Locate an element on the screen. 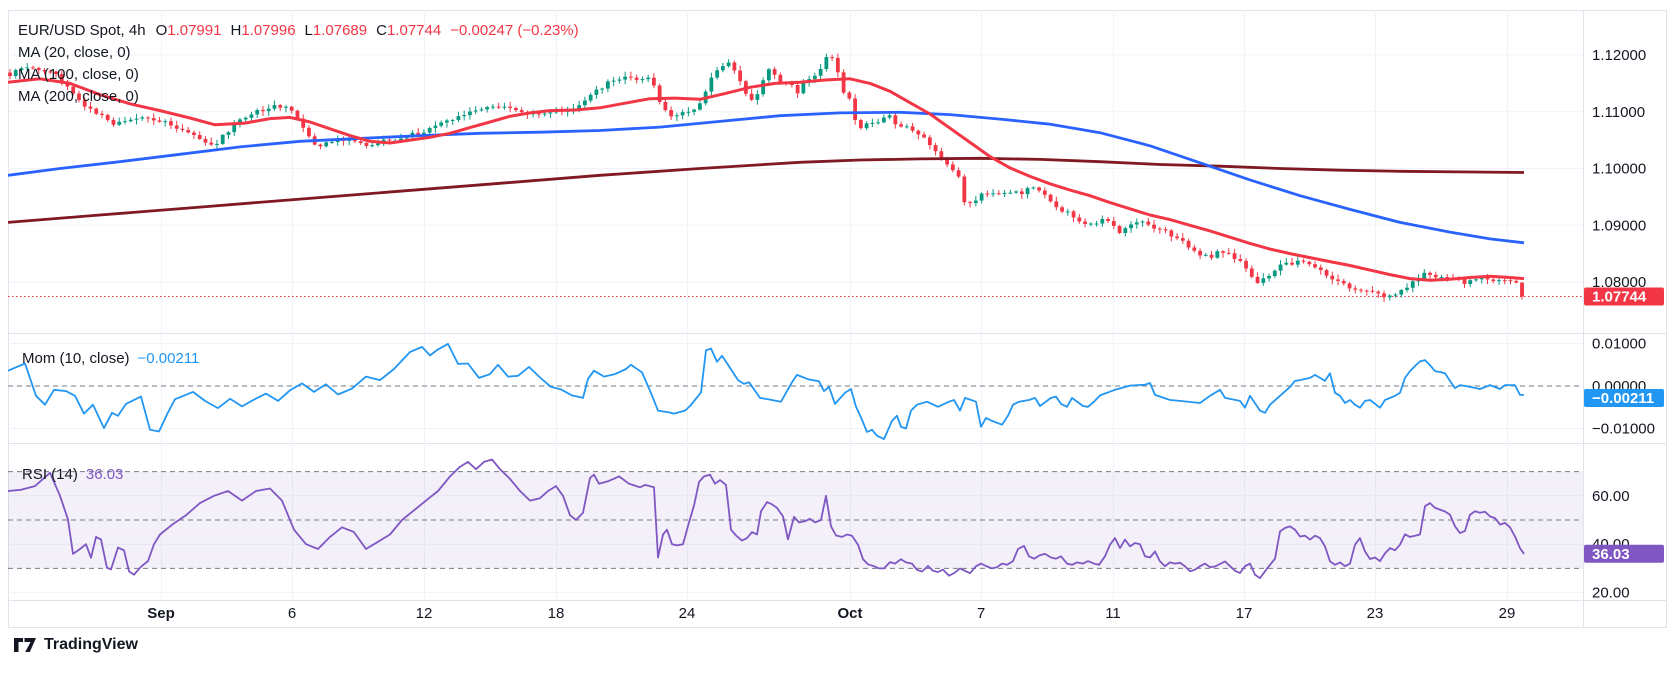 Image resolution: width=1674 pixels, height=674 pixels. time-scale: Sep 6 12 18 24 Oct 7 11 17 23 29 is located at coordinates (831, 613).